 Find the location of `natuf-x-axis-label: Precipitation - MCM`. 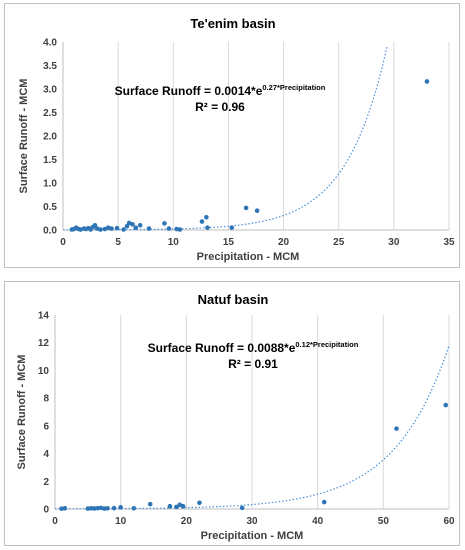

natuf-x-axis-label: Precipitation - MCM is located at coordinates (252, 536).